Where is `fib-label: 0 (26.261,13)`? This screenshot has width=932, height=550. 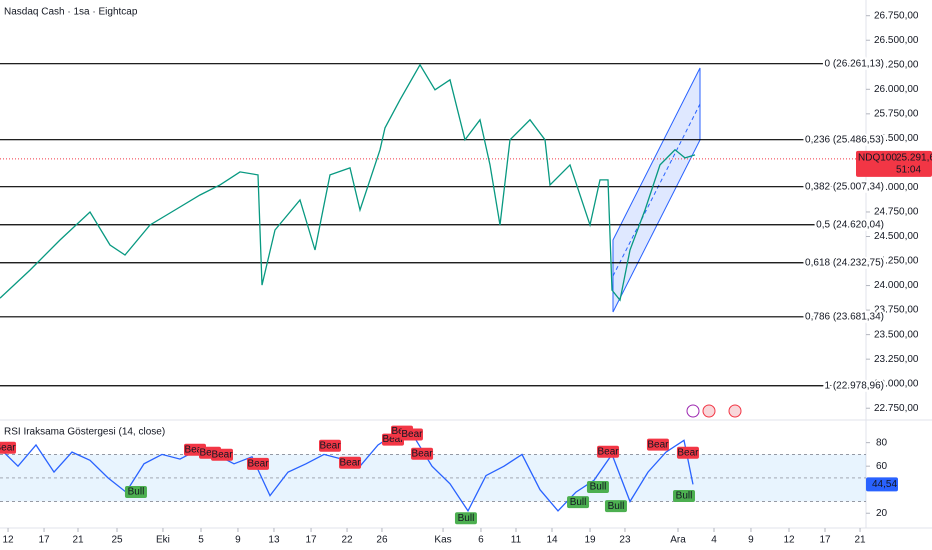 fib-label: 0 (26.261,13) is located at coordinates (855, 63).